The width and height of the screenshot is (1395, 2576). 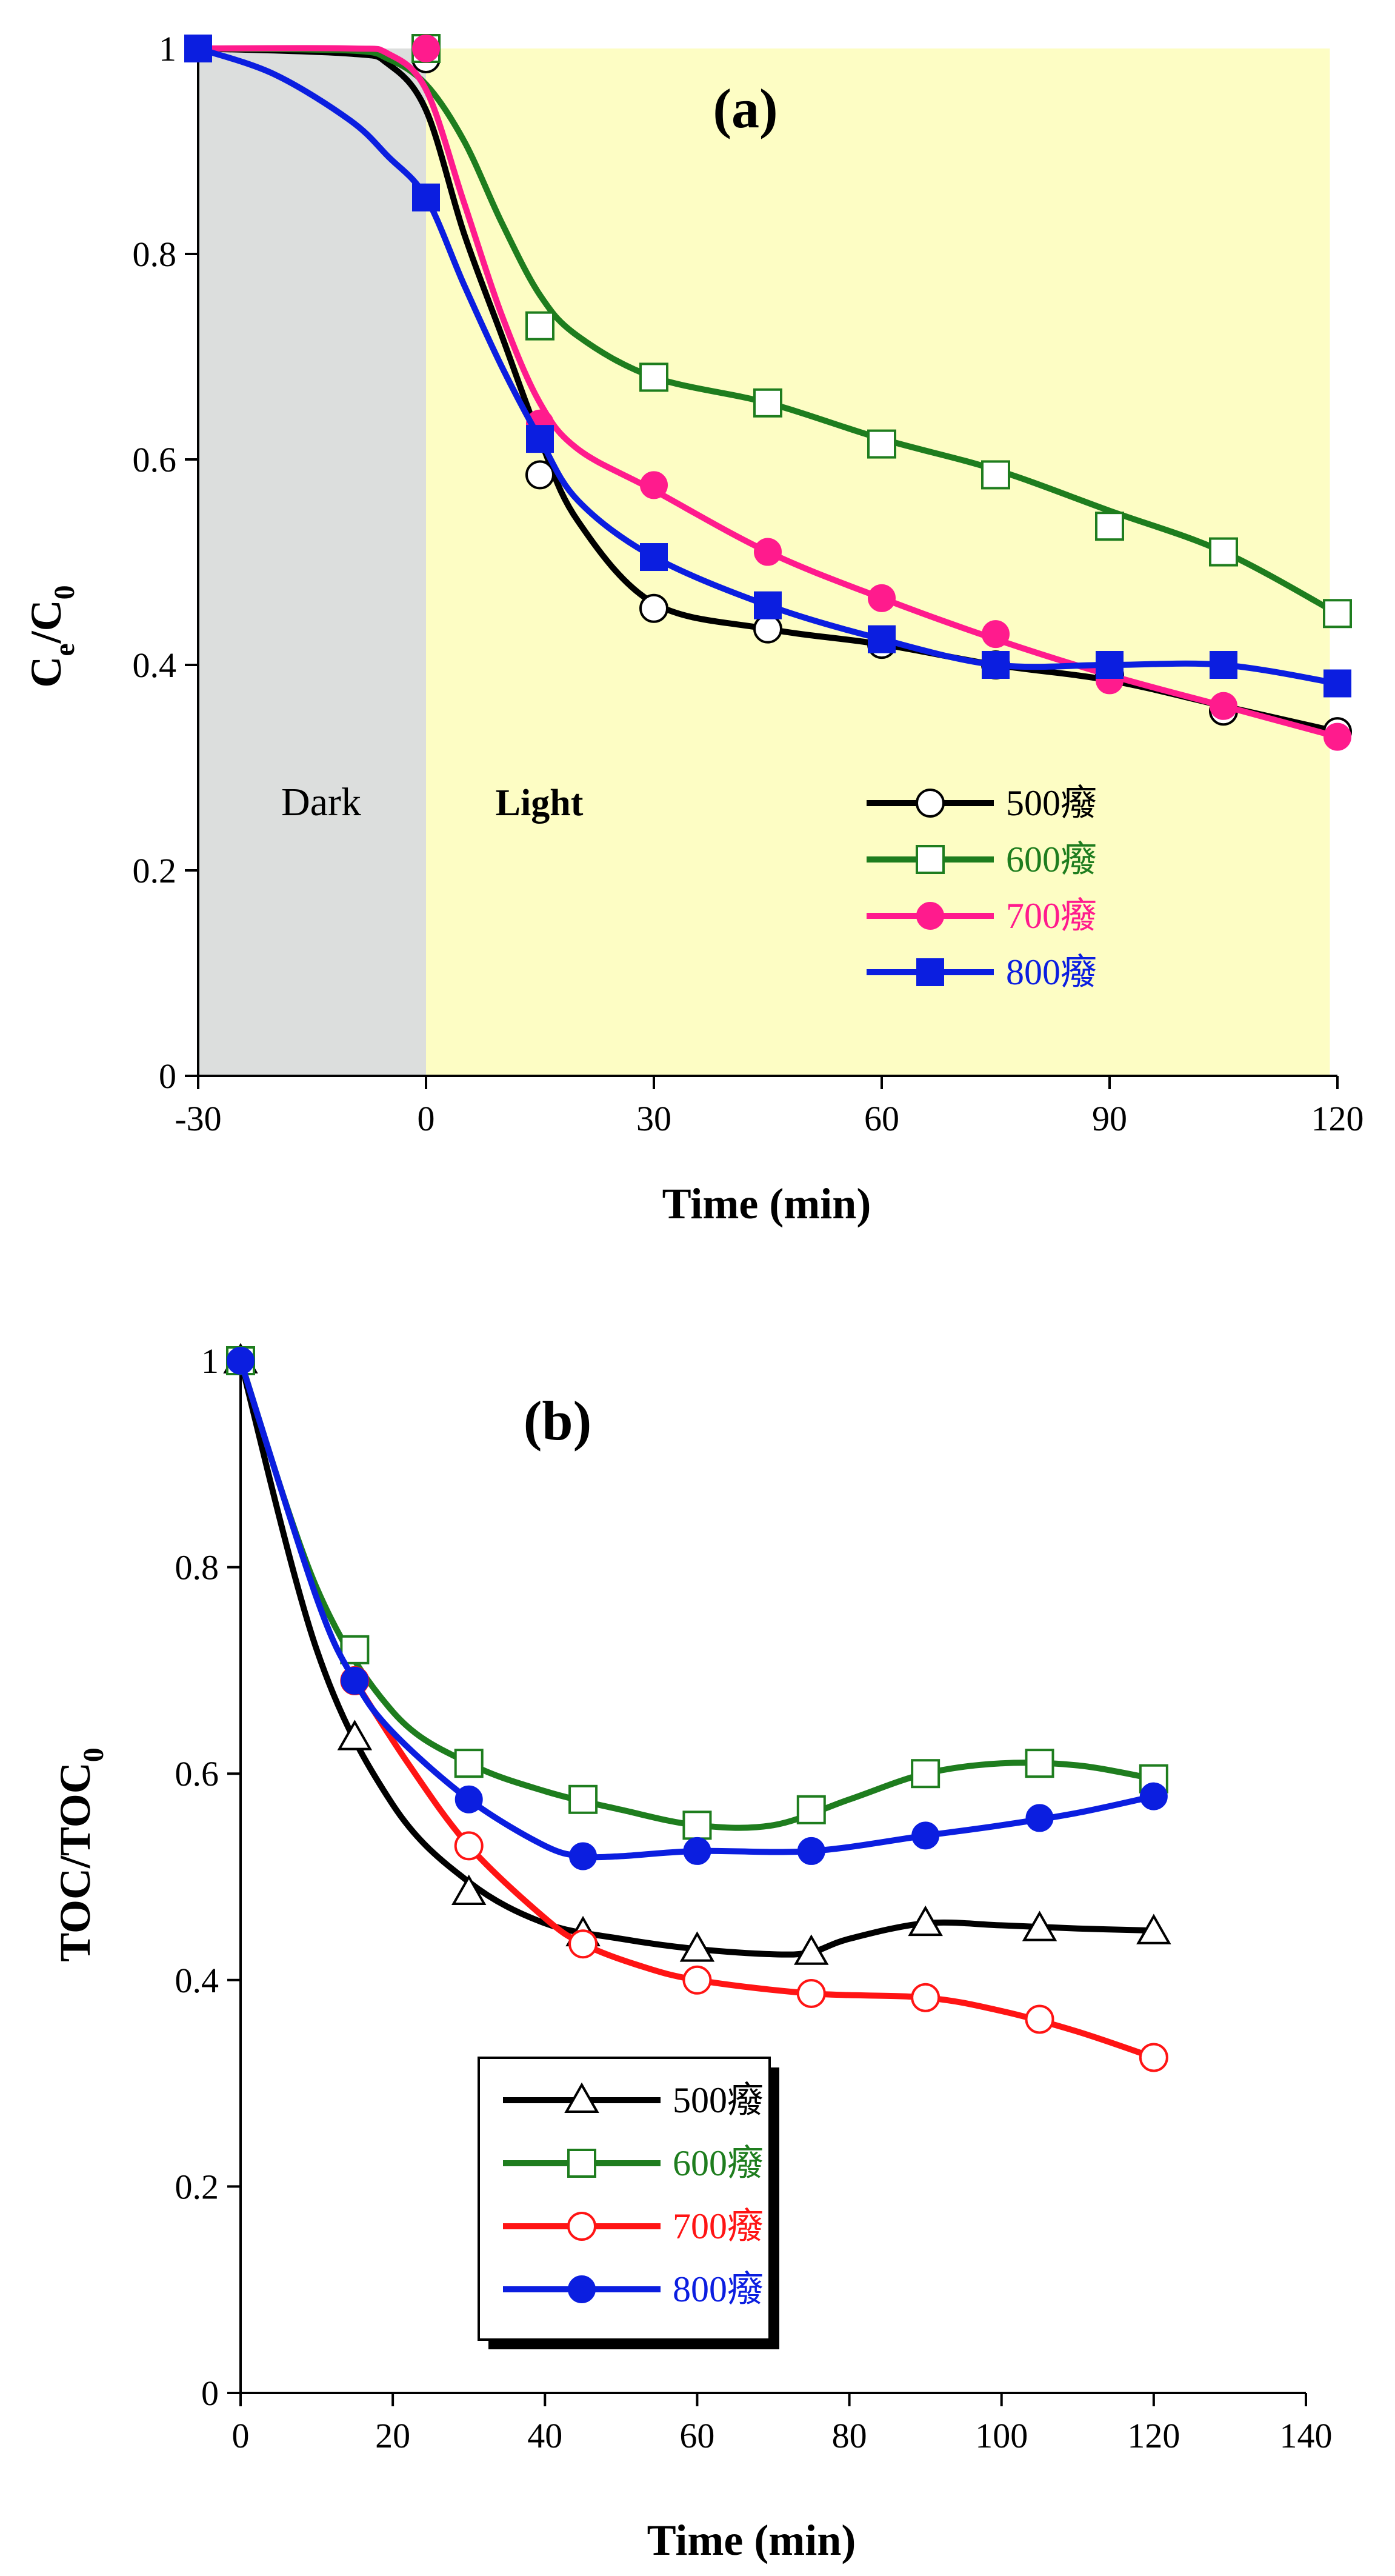 I want to click on y-axis-title-b-sub-0: 0, so click(x=94, y=1754).